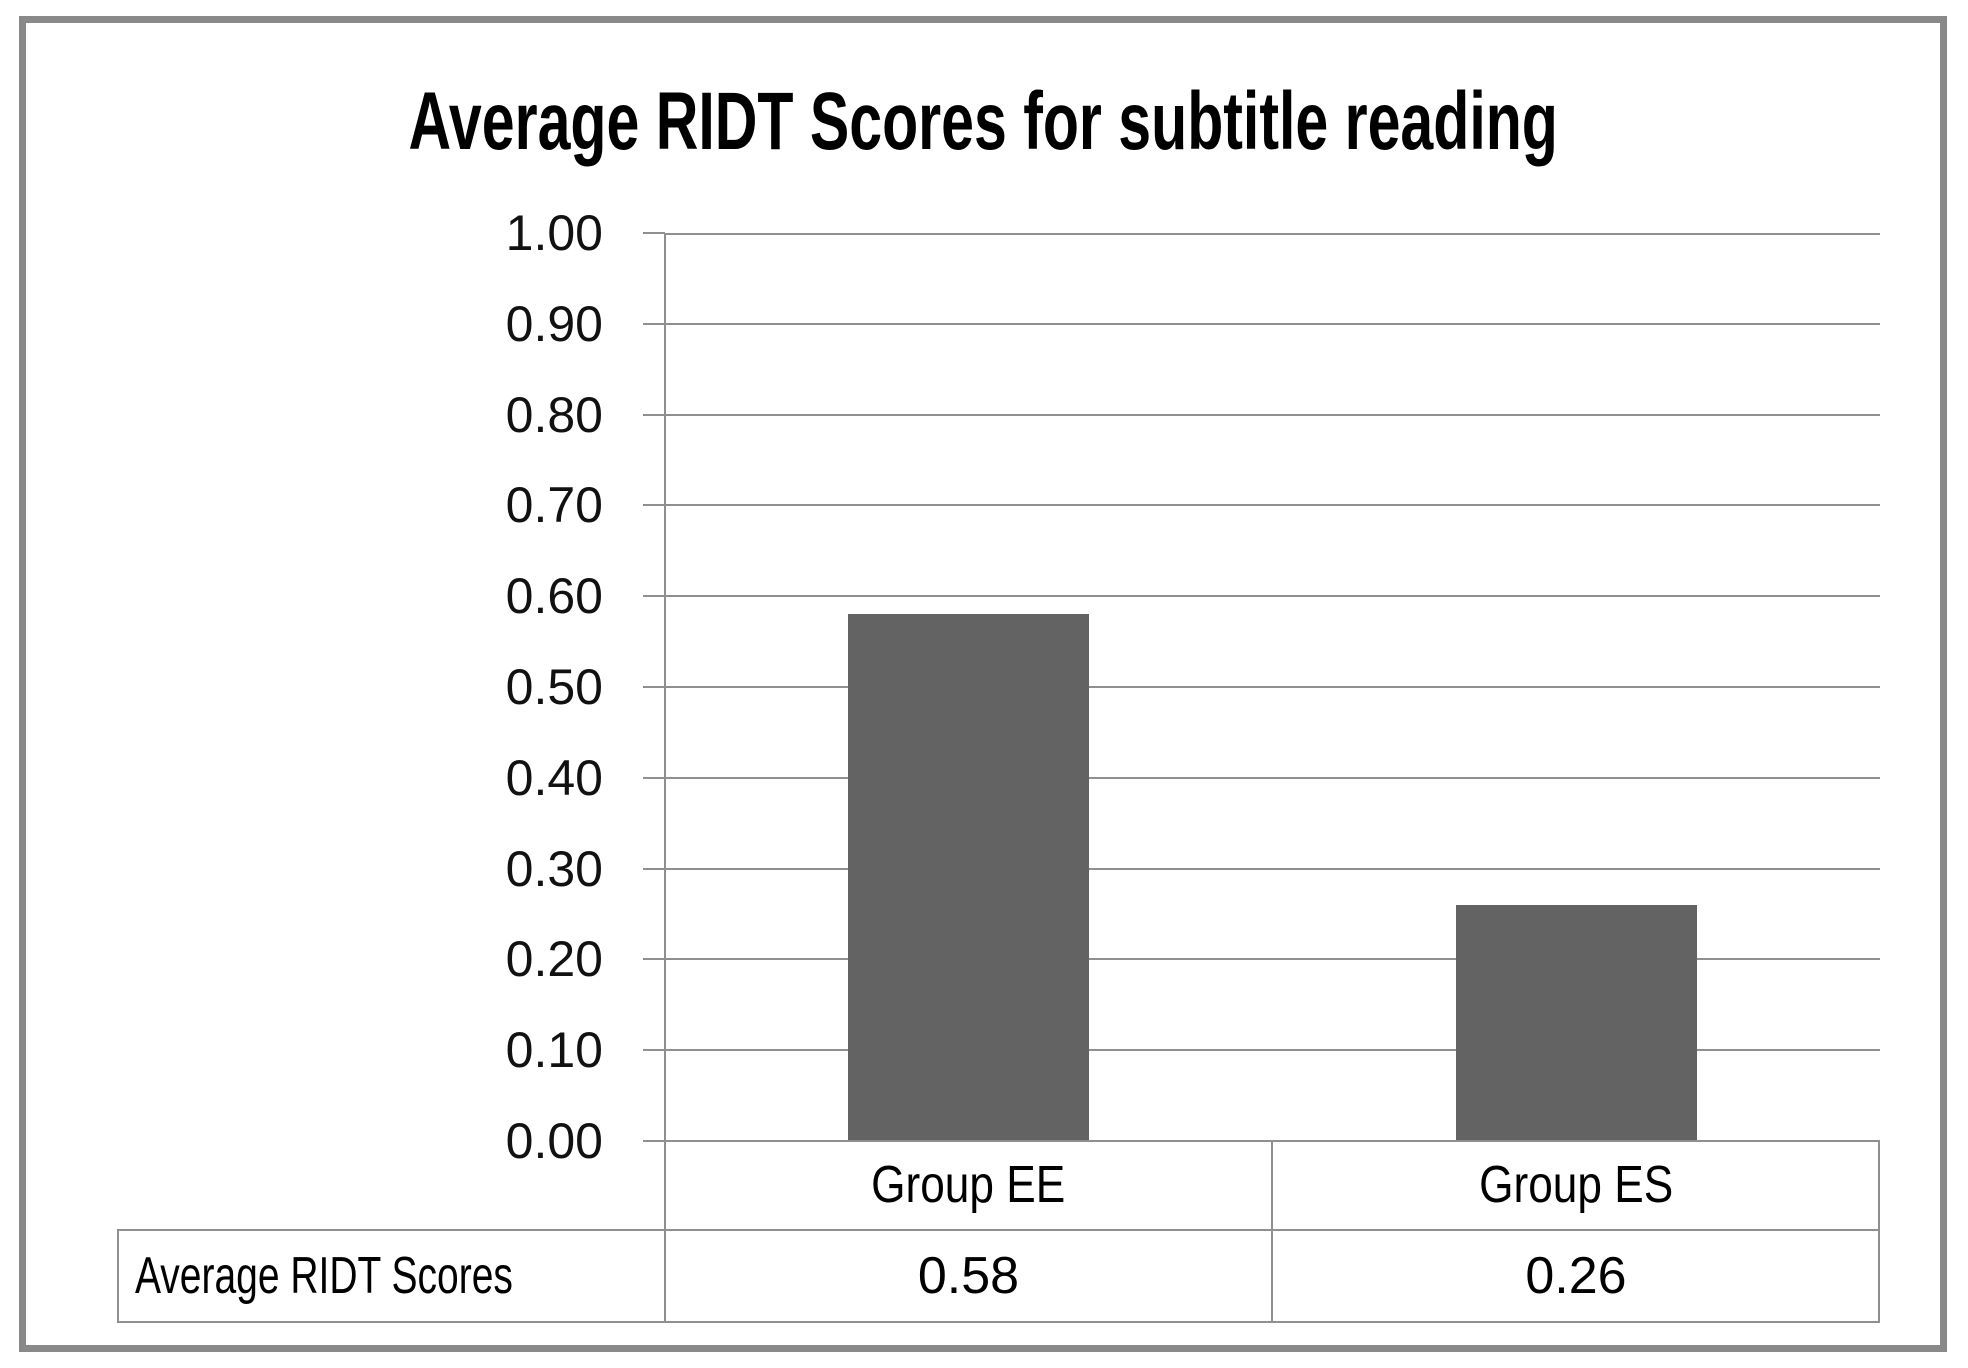  Describe the element at coordinates (554, 687) in the screenshot. I see `y-axis-tick-label: 0.50` at that location.